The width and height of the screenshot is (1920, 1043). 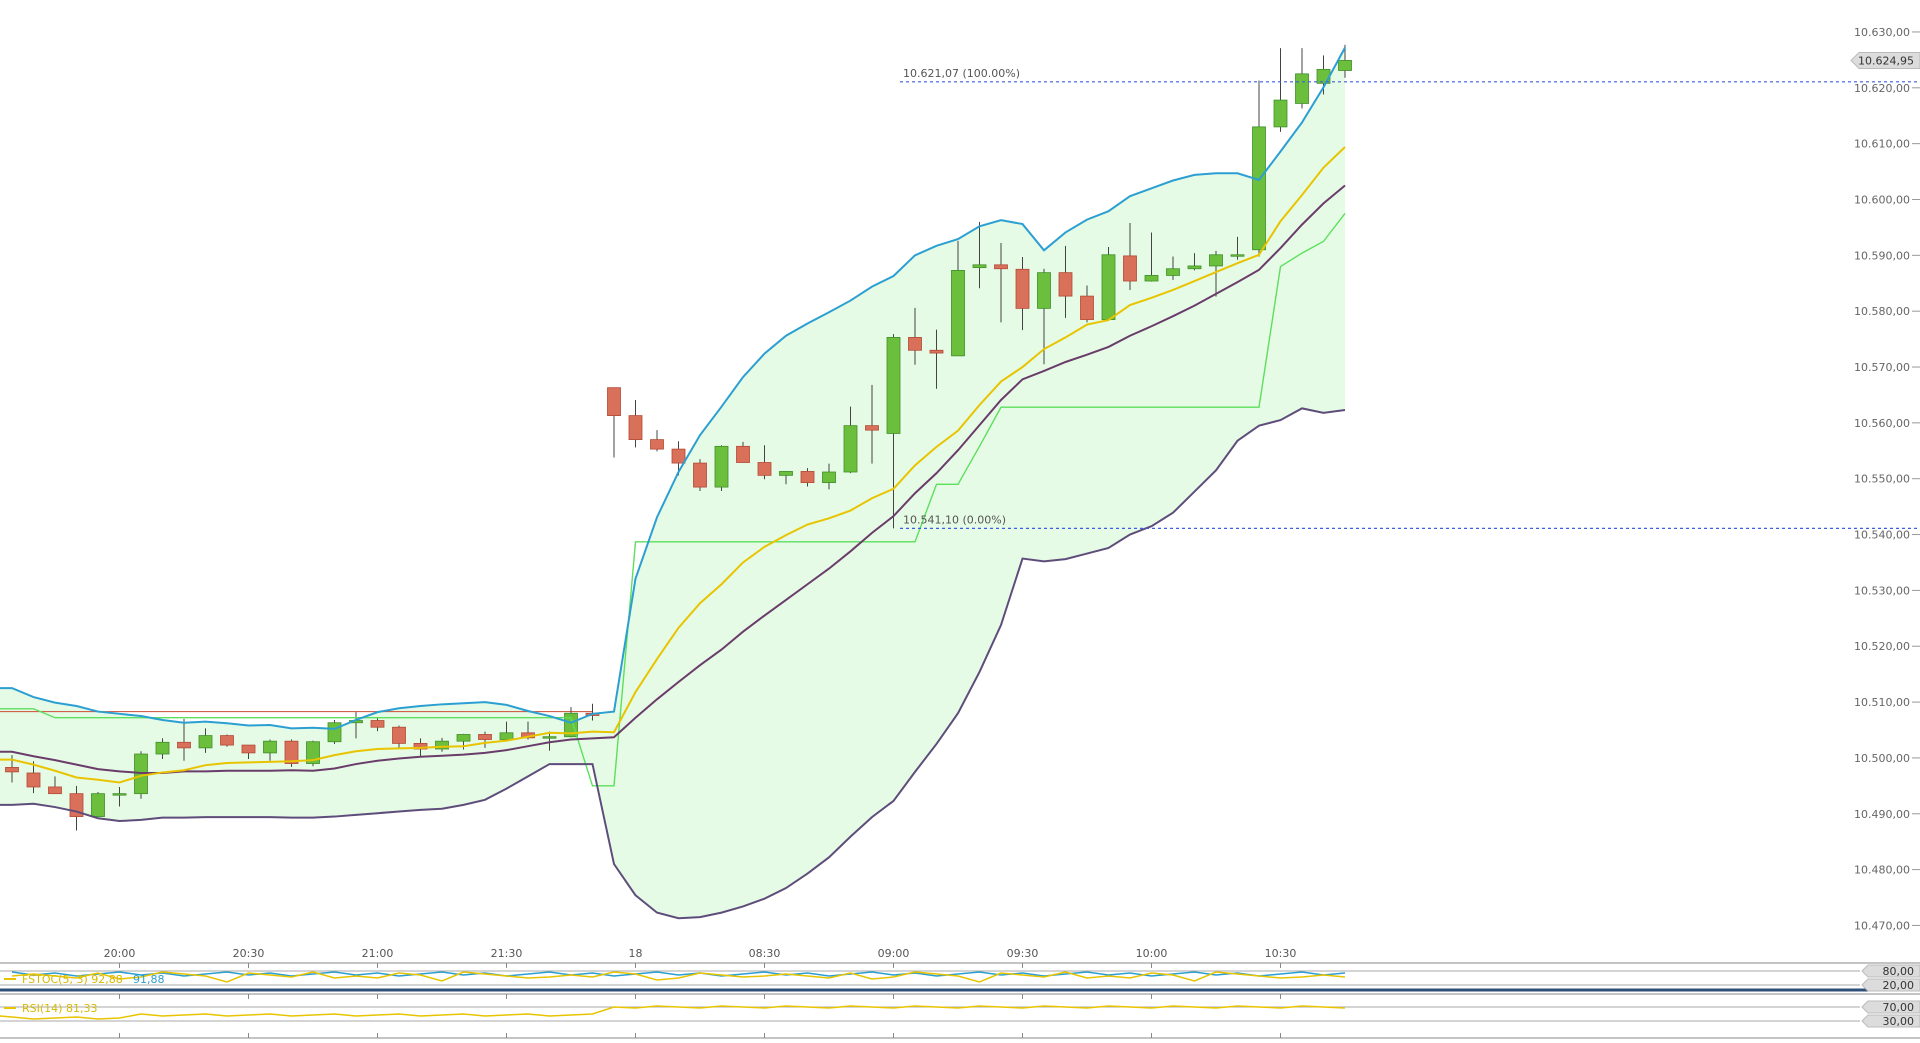 What do you see at coordinates (954, 519) in the screenshot?
I see `fib-level-label: 10.541,10 (0.00%)` at bounding box center [954, 519].